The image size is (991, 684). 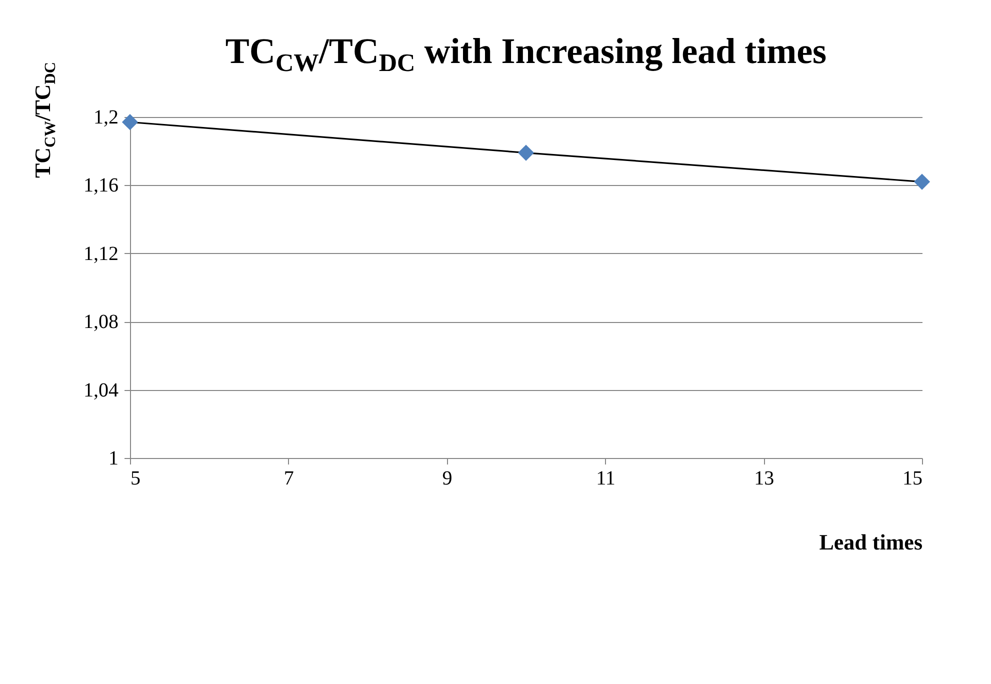 I want to click on x-axis-title: Lead times, so click(x=871, y=542).